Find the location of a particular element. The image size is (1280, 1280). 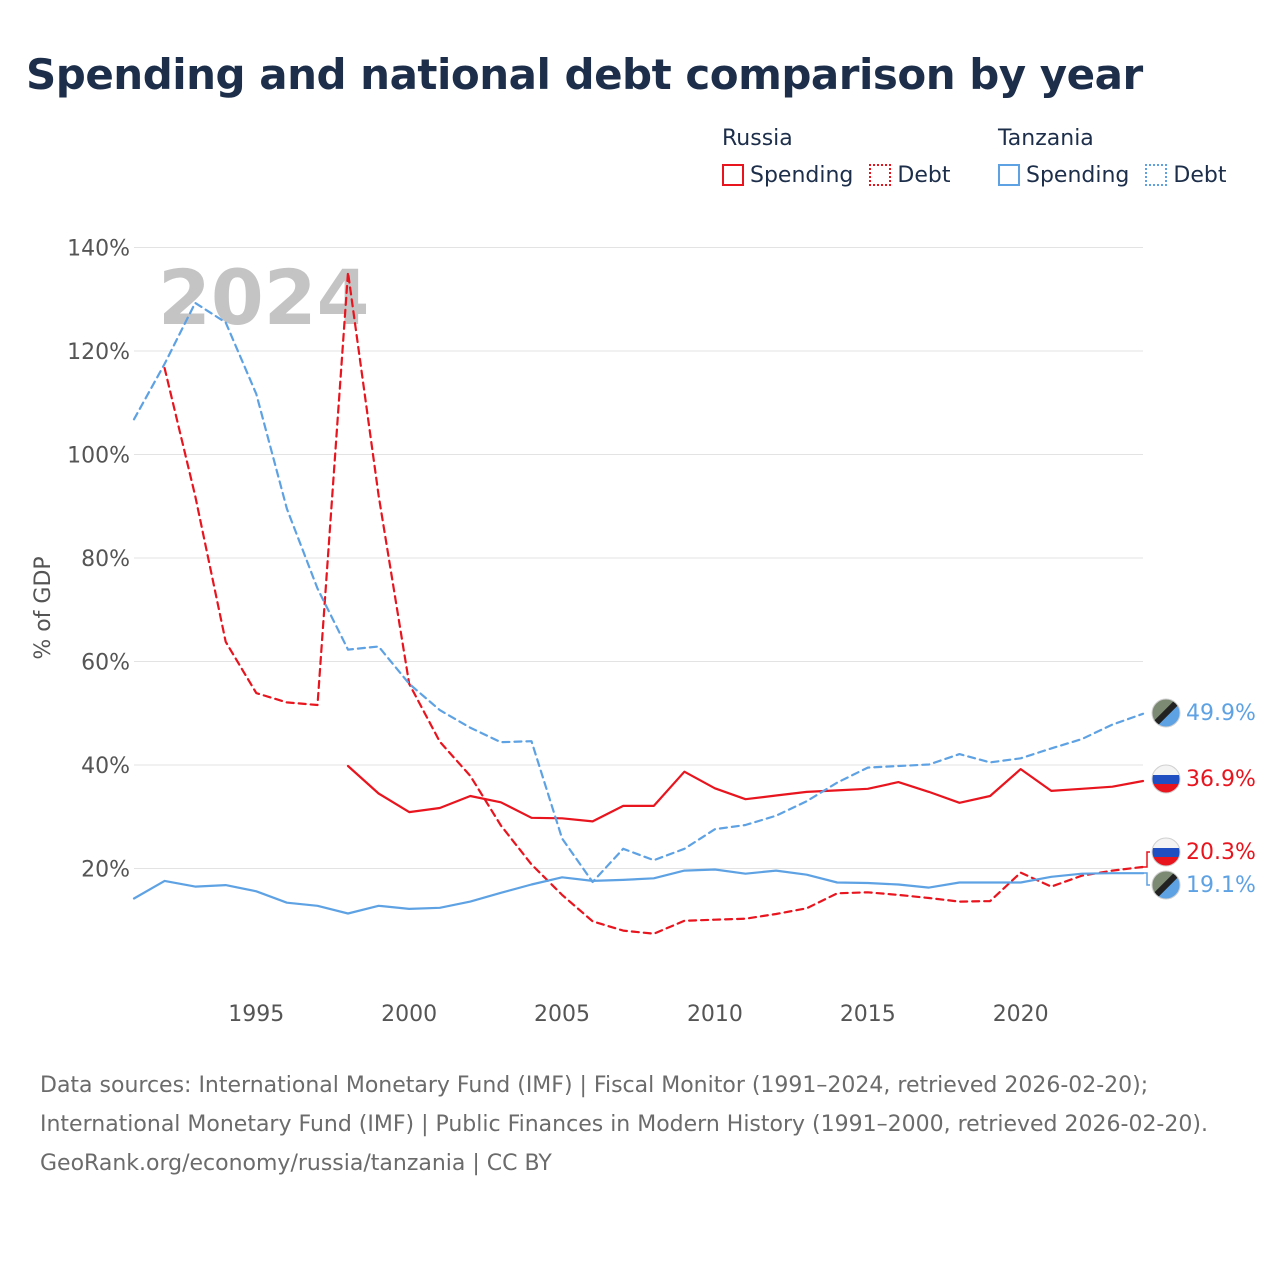

legend-swatch-dotted-red is located at coordinates (880, 175).